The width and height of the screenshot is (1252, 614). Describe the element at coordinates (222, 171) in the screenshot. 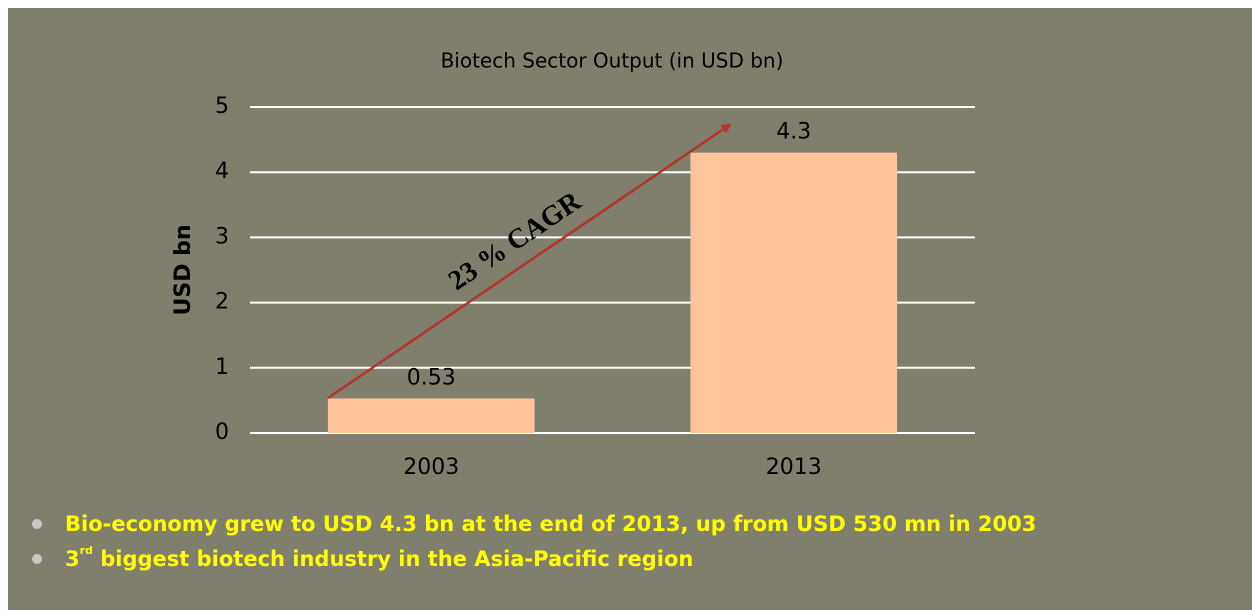

I see `y-tick-label: 4` at that location.